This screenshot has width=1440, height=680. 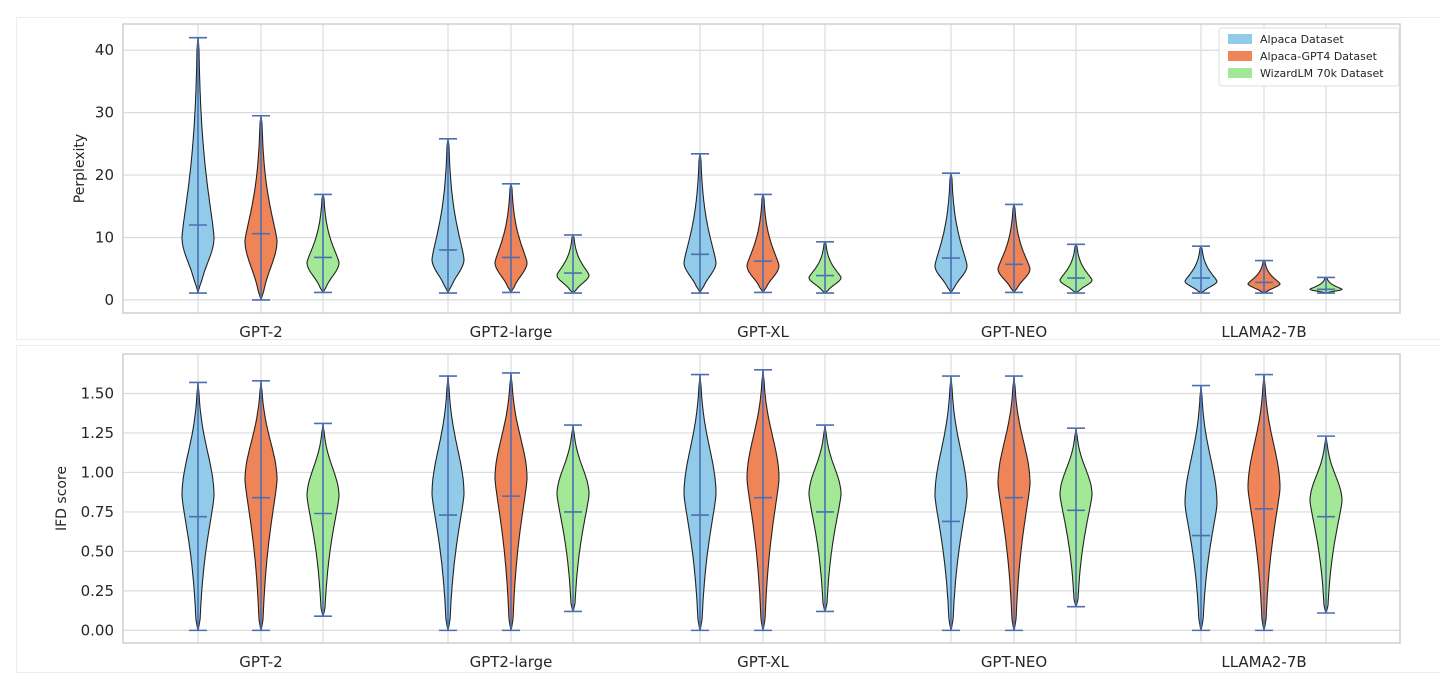 What do you see at coordinates (97, 393) in the screenshot?
I see `y-tick-label: 1.50` at bounding box center [97, 393].